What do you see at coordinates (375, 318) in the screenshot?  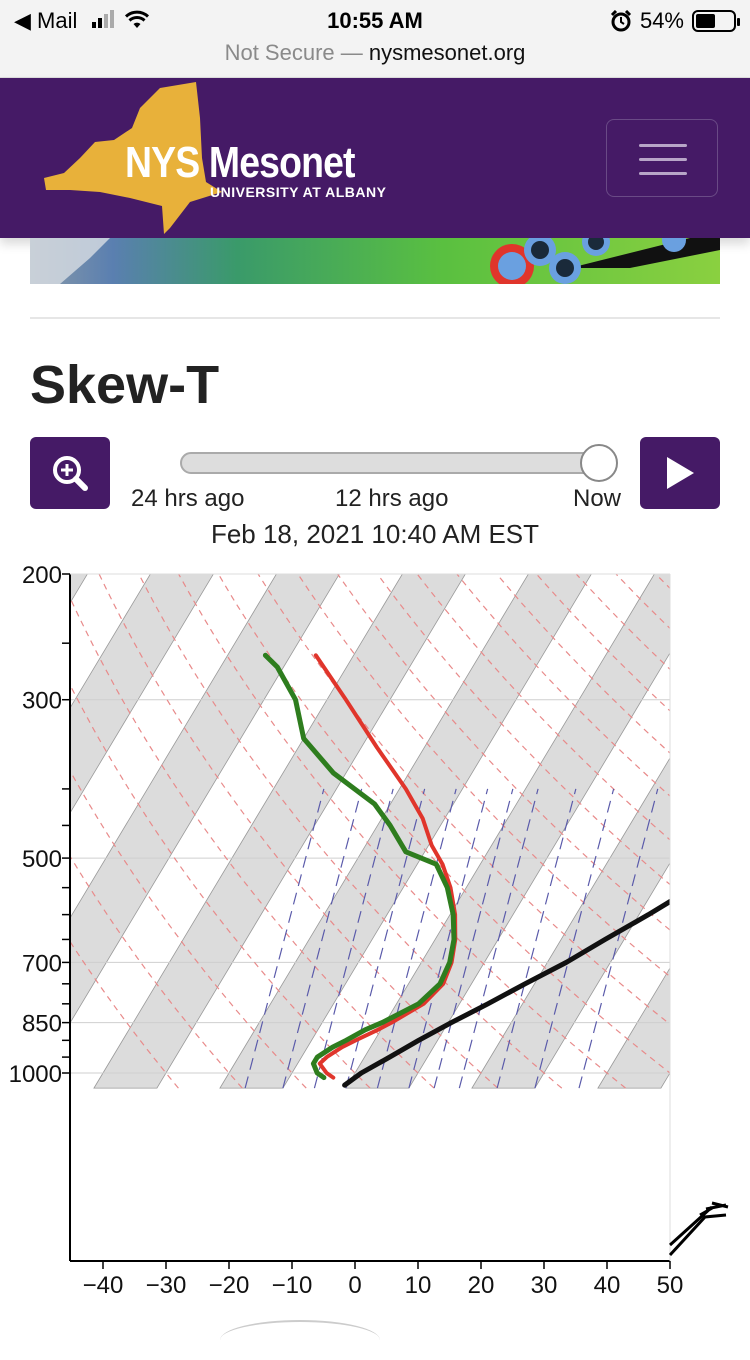 I see `section-divider` at bounding box center [375, 318].